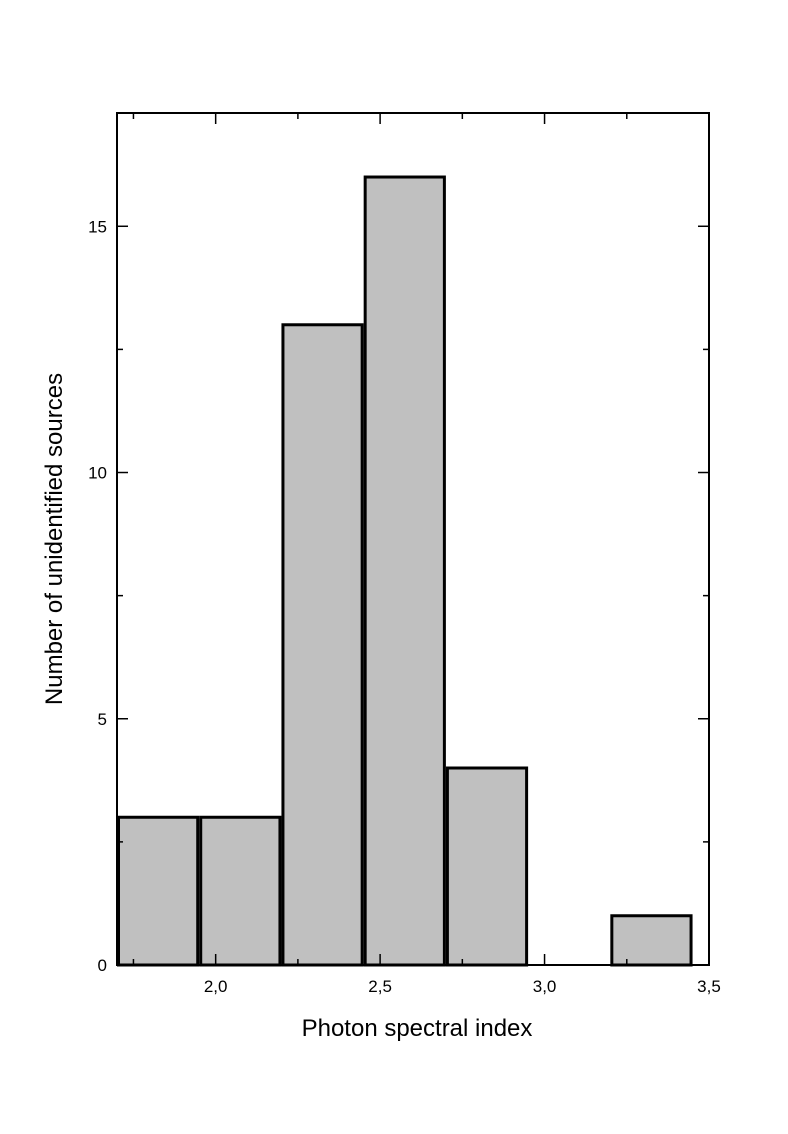  I want to click on x-axis-label: Photon spectral index, so click(417, 1028).